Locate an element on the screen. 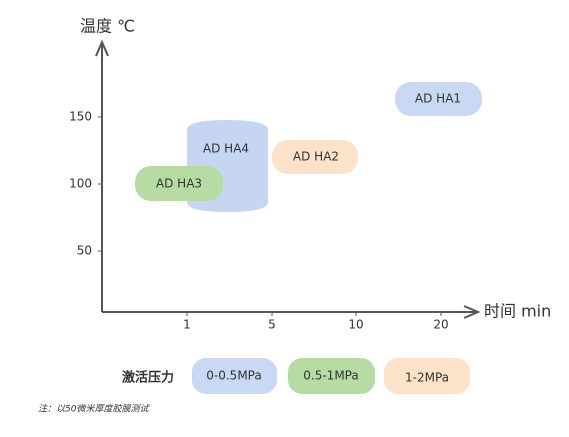 This screenshot has width=569, height=437. blob-label: AD HA3 is located at coordinates (179, 184).